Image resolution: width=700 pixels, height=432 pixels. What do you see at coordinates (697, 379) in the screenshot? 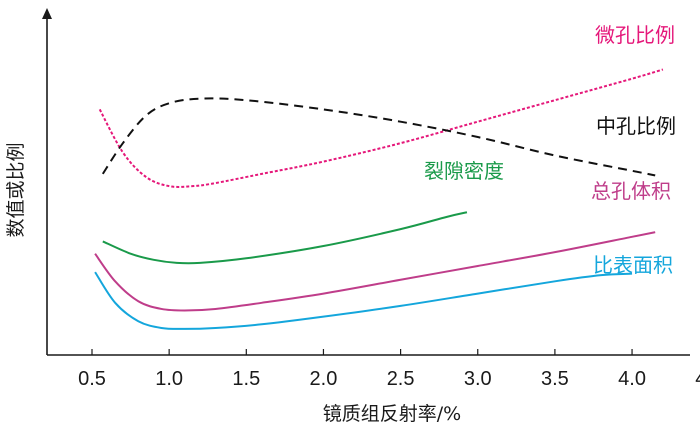
I see `x-tick-label: 4.5` at bounding box center [697, 379].